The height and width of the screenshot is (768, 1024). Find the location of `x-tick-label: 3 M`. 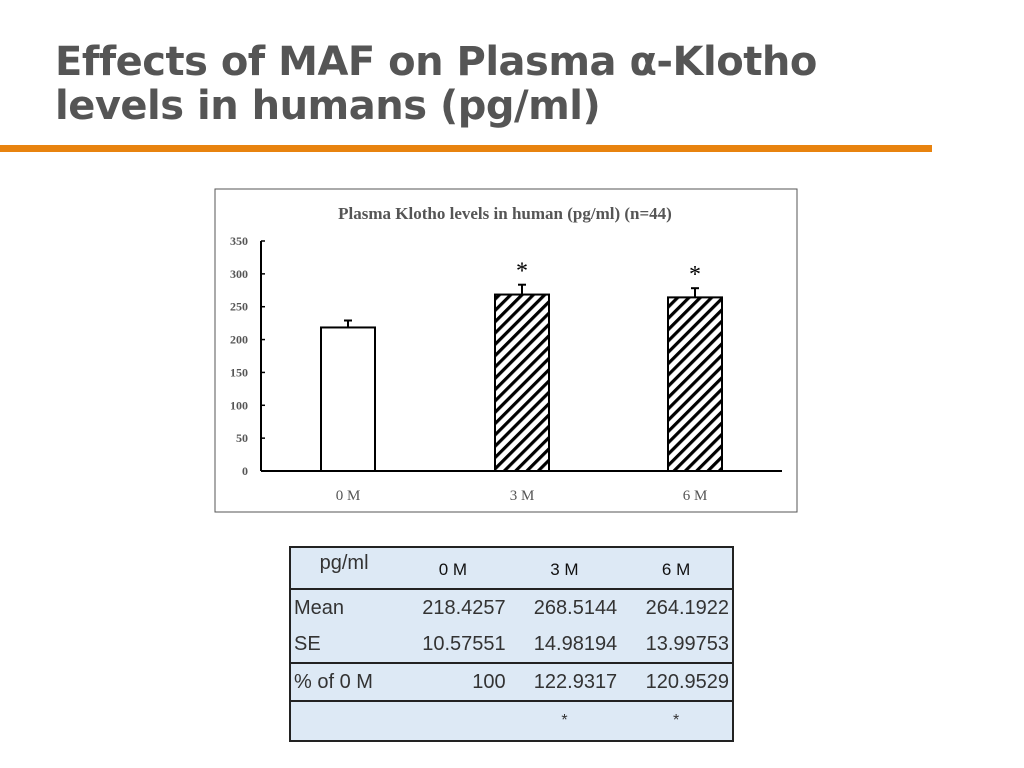

x-tick-label: 3 M is located at coordinates (522, 496).